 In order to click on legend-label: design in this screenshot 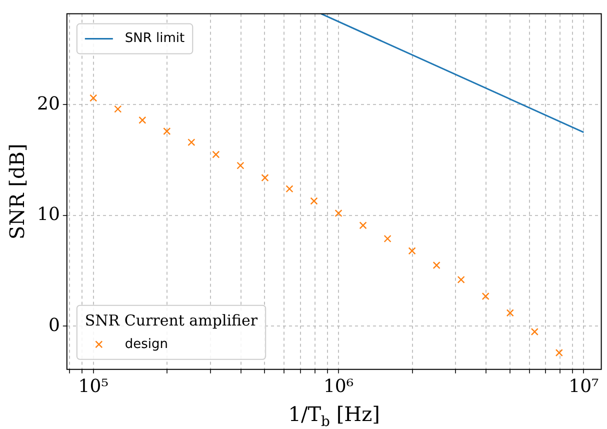, I will do `click(146, 344)`.